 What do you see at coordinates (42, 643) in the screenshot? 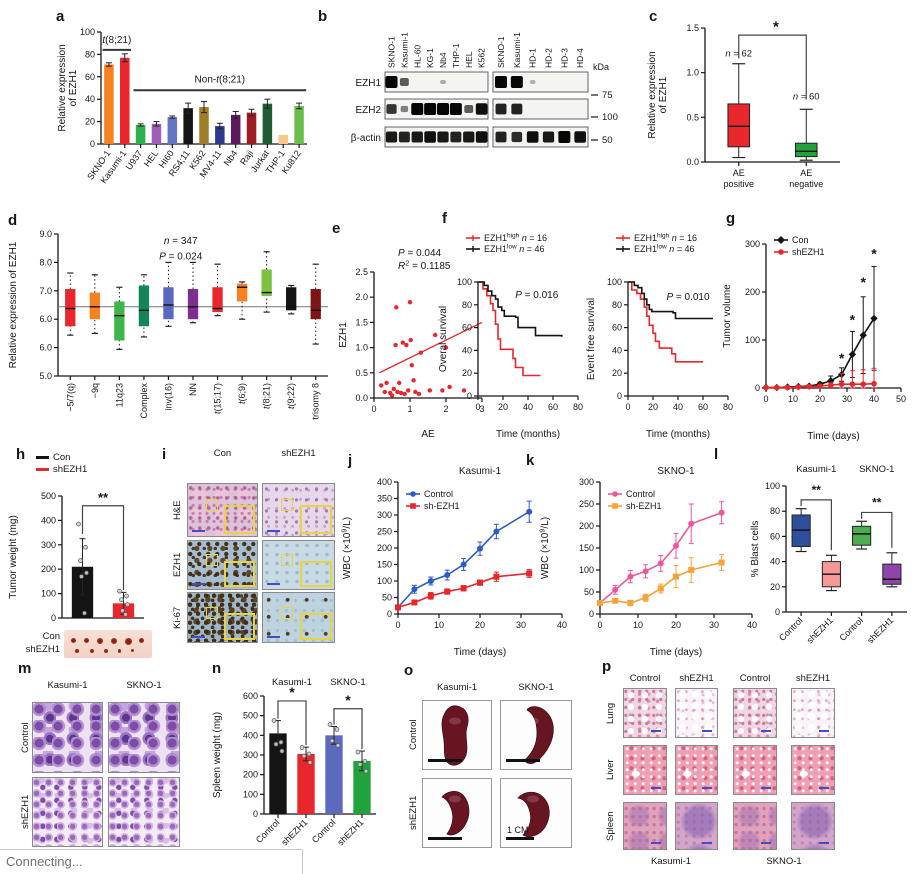
I see `panel-h-photo-row-labels: Con shEZH1` at bounding box center [42, 643].